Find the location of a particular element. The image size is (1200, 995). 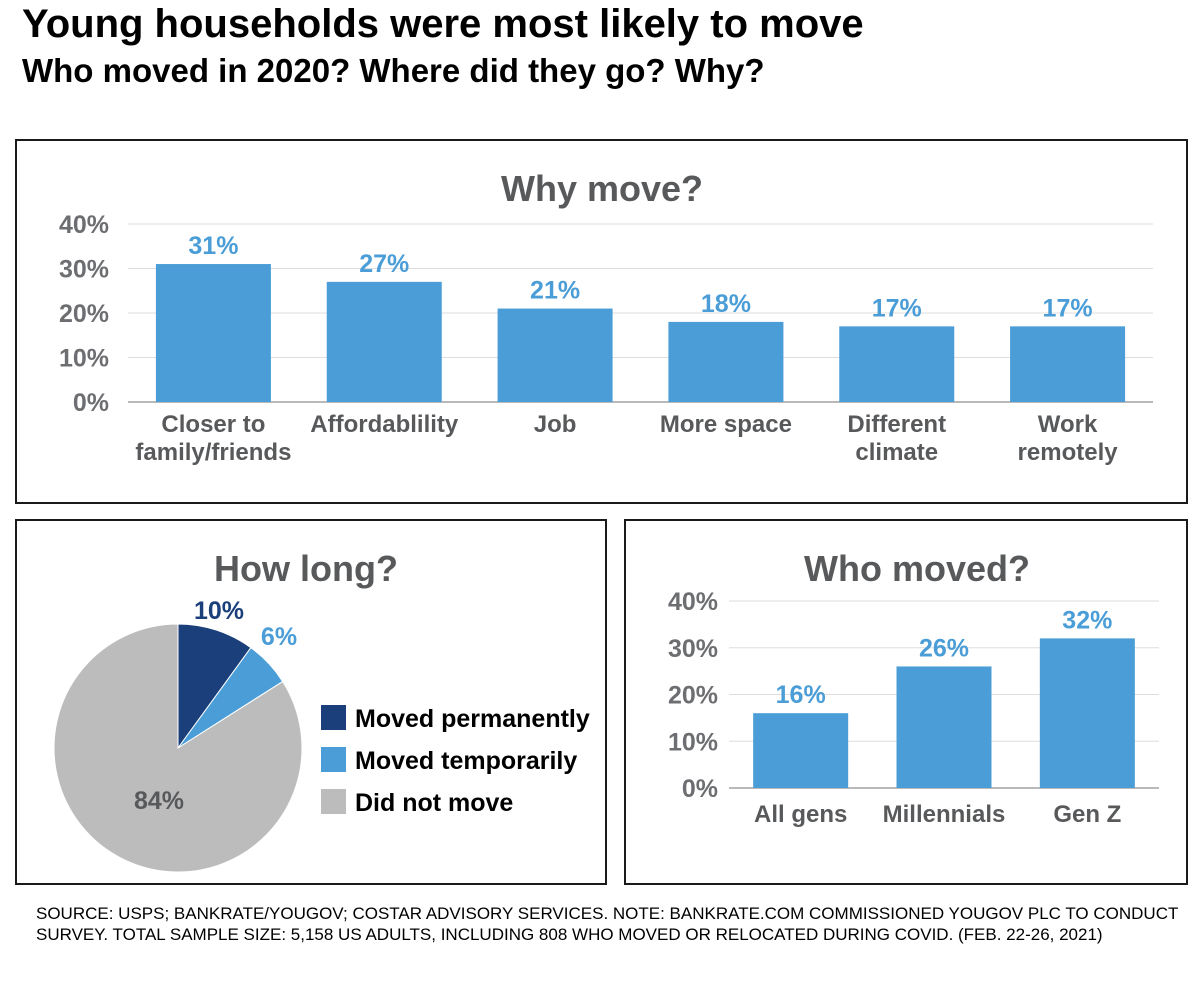

legend-entry: Moved temporarily is located at coordinates (466, 761).